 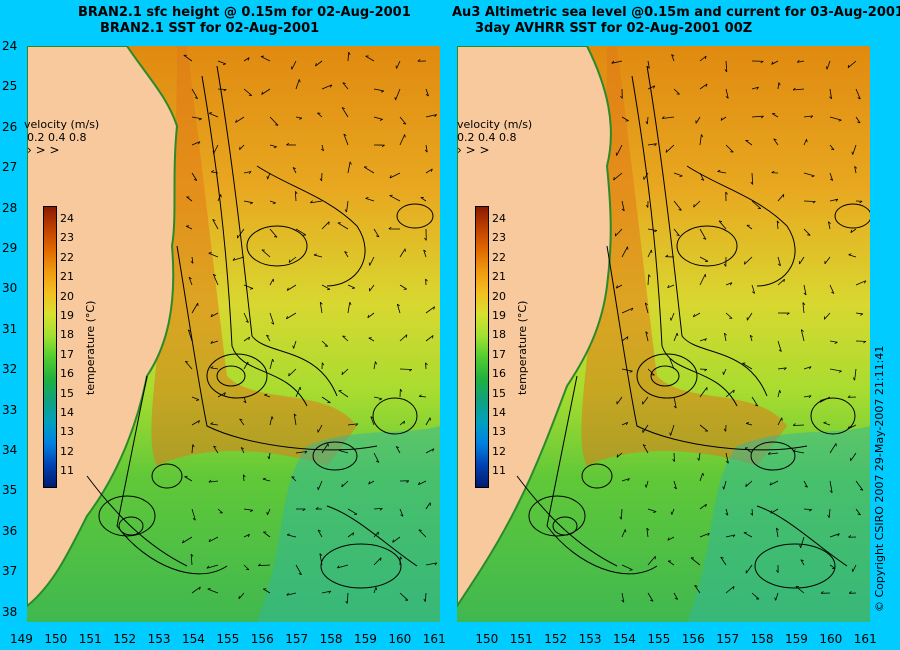 I want to click on left-longitude-tick-154: 154, so click(x=193, y=639).